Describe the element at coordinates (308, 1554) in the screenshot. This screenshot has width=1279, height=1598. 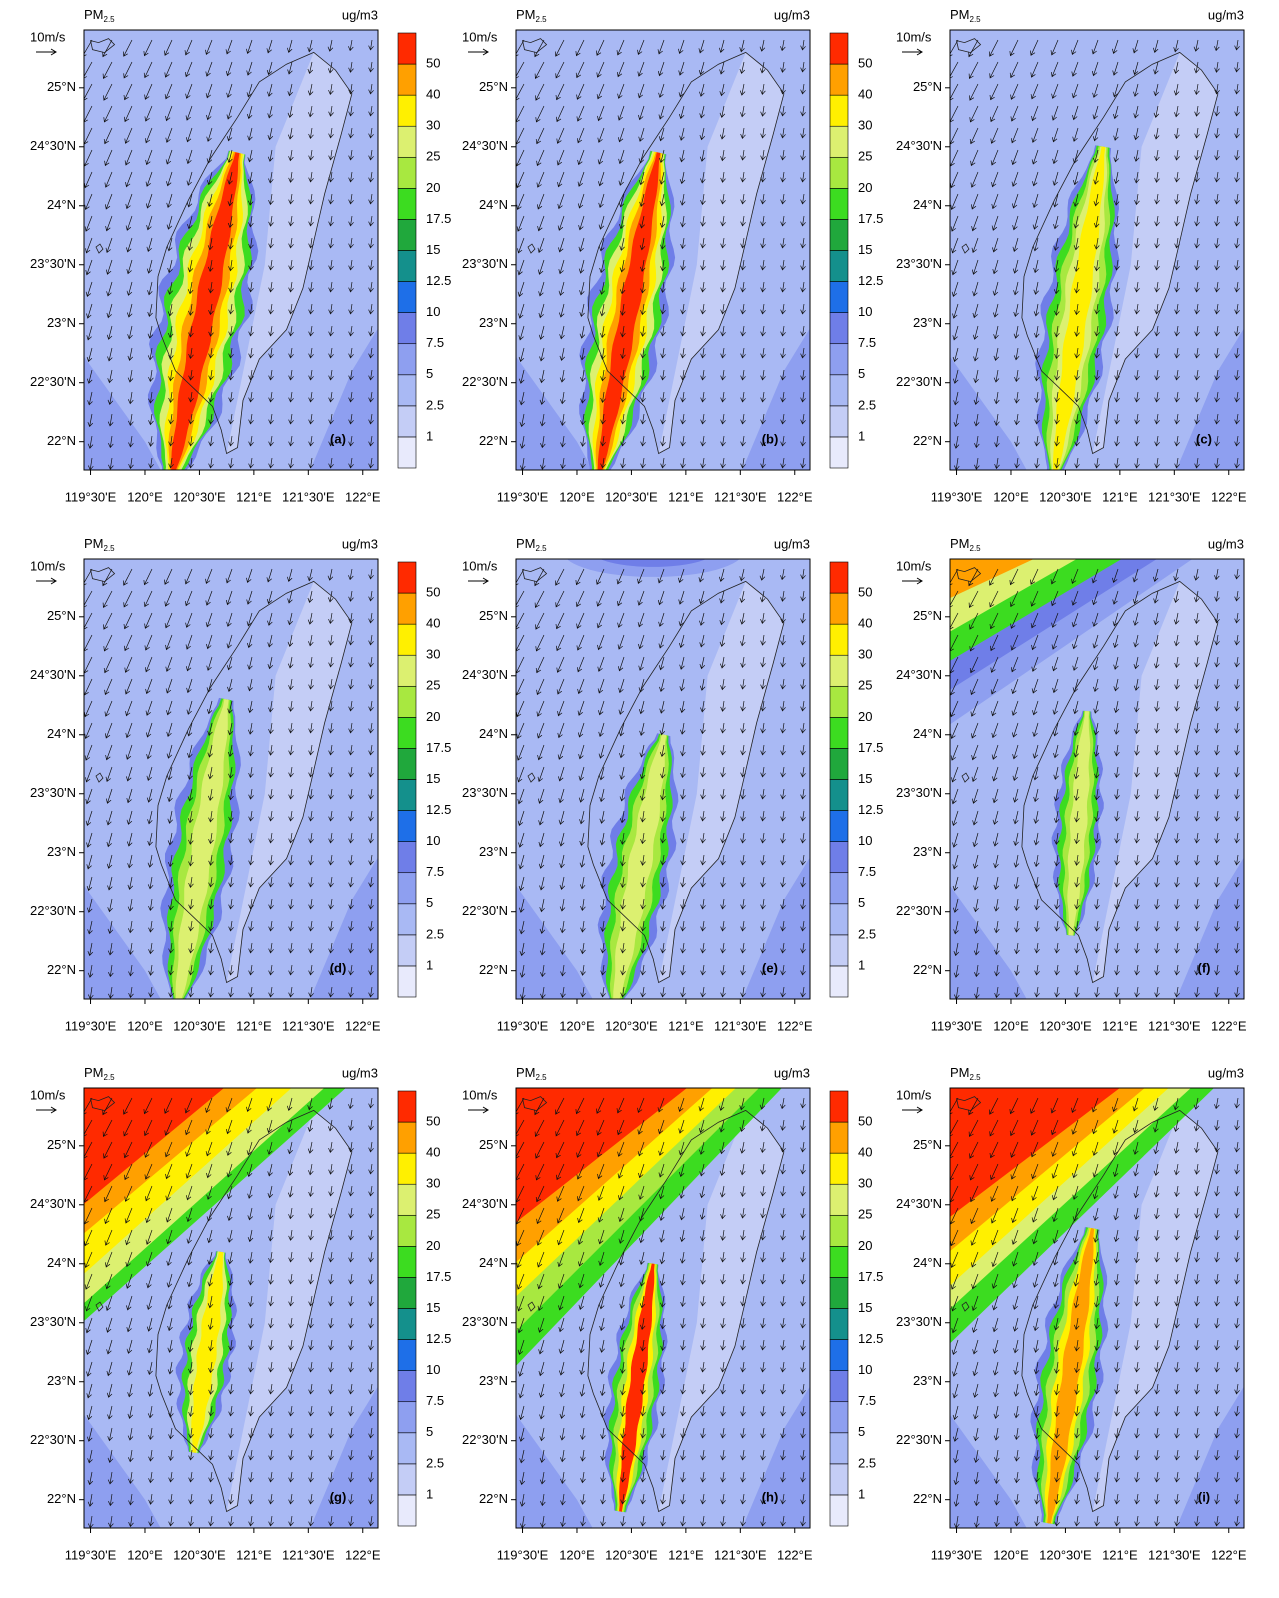
I see `lon-tick-label: 121°30'E` at that location.